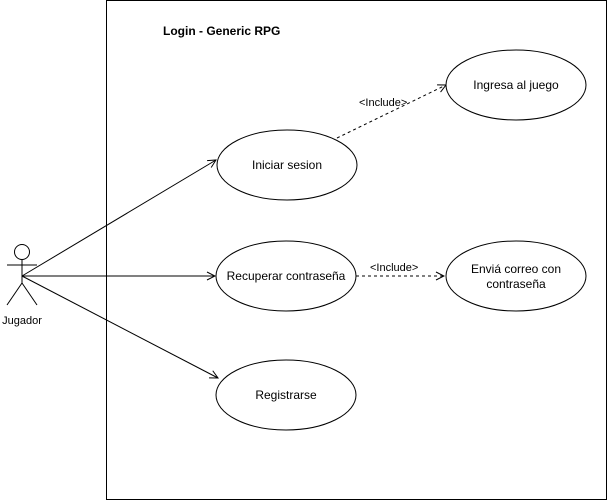  What do you see at coordinates (394, 268) in the screenshot?
I see `include-label-envia: <Include>` at bounding box center [394, 268].